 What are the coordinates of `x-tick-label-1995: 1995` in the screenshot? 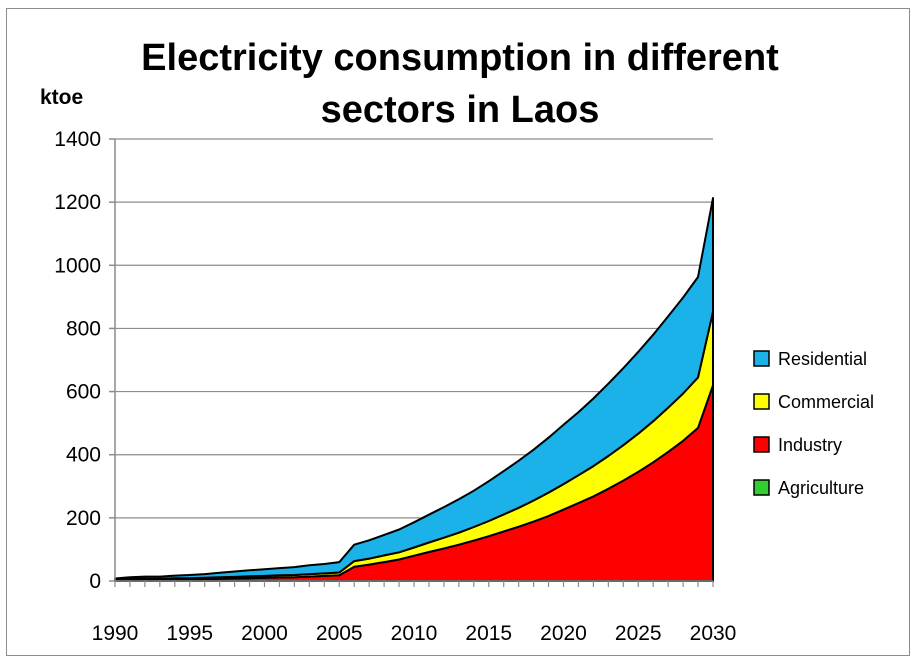 It's located at (189, 633).